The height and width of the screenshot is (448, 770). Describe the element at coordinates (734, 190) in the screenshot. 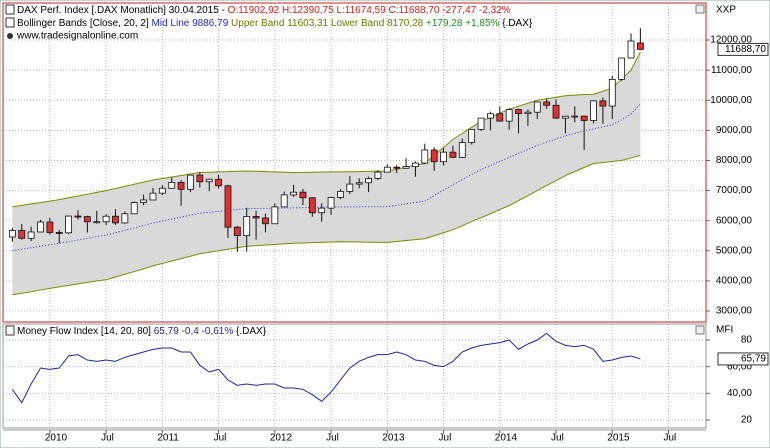

I see `y-tick-label: 7000,00` at that location.